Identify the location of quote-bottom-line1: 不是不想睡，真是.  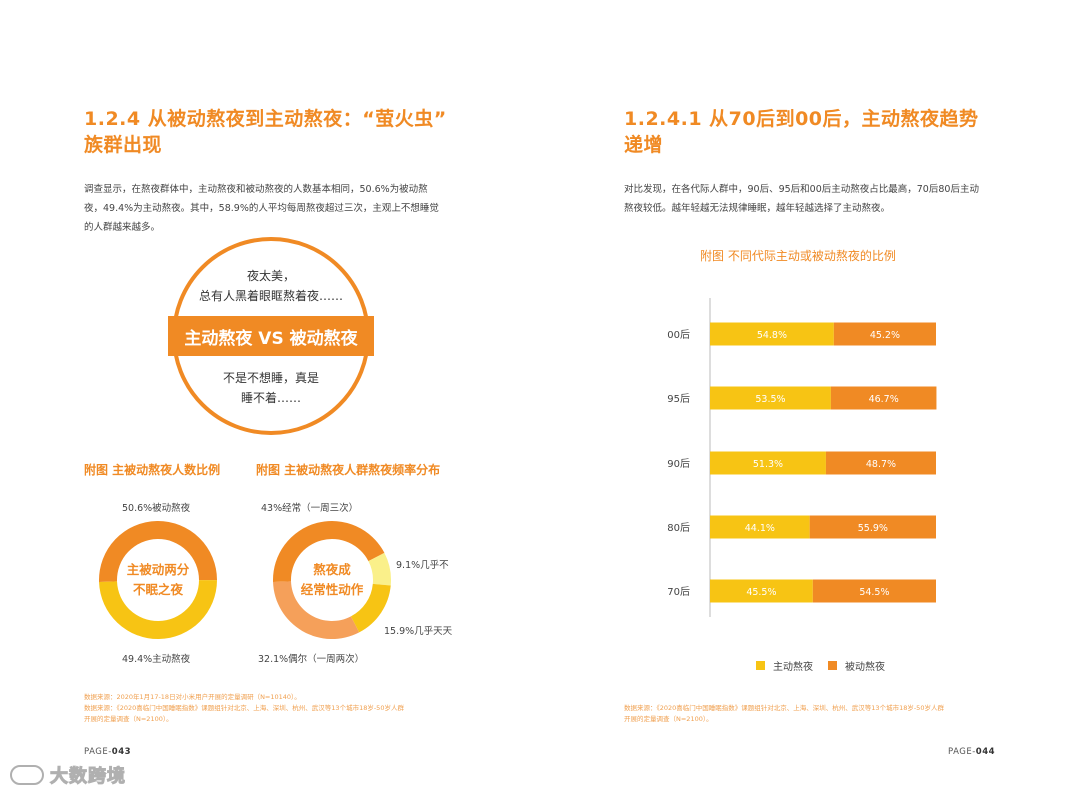
(270, 378).